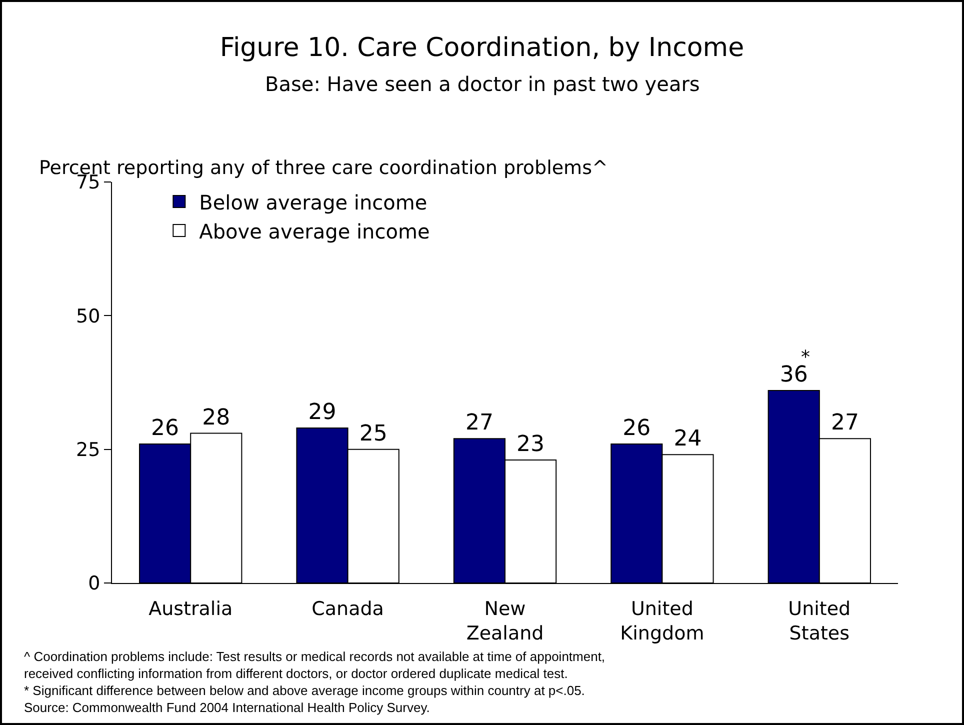  Describe the element at coordinates (662, 621) in the screenshot. I see `x-tick-label: United Kingdom` at that location.